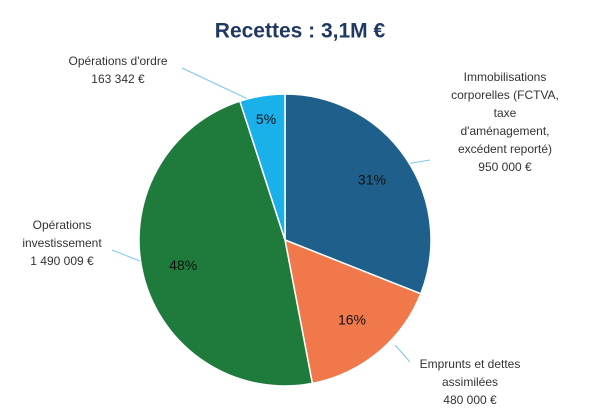 The width and height of the screenshot is (600, 408). I want to click on category-label: Immobilisations, so click(505, 77).